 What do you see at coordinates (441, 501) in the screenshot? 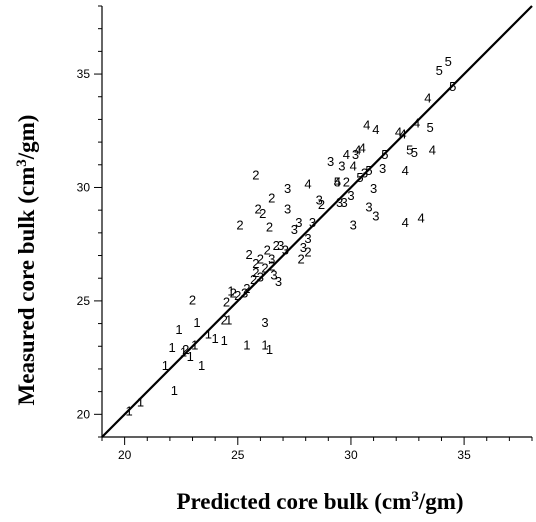
I see `x-axis-title-end: /gm)` at bounding box center [441, 501].